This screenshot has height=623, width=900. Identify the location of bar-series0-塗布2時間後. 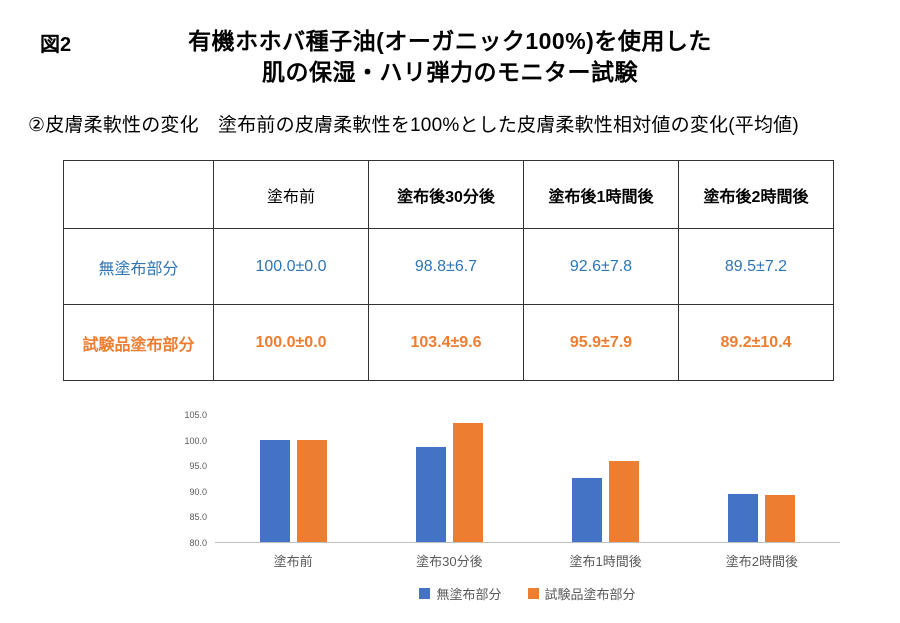
(743, 517).